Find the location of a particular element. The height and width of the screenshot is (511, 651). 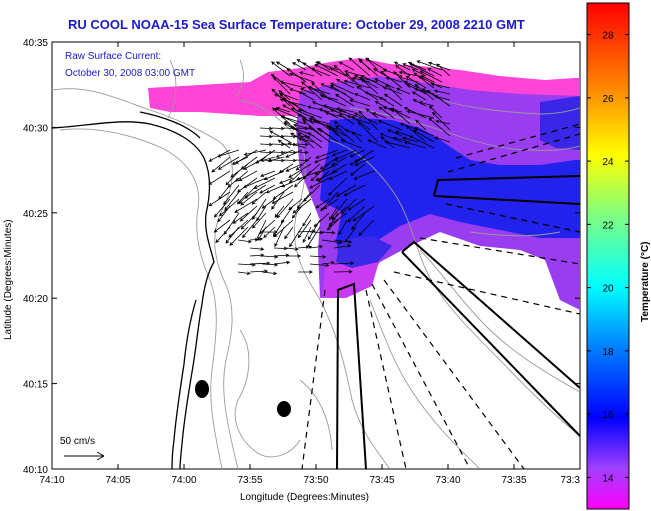

north-arrow-icon is located at coordinates (84, 456).